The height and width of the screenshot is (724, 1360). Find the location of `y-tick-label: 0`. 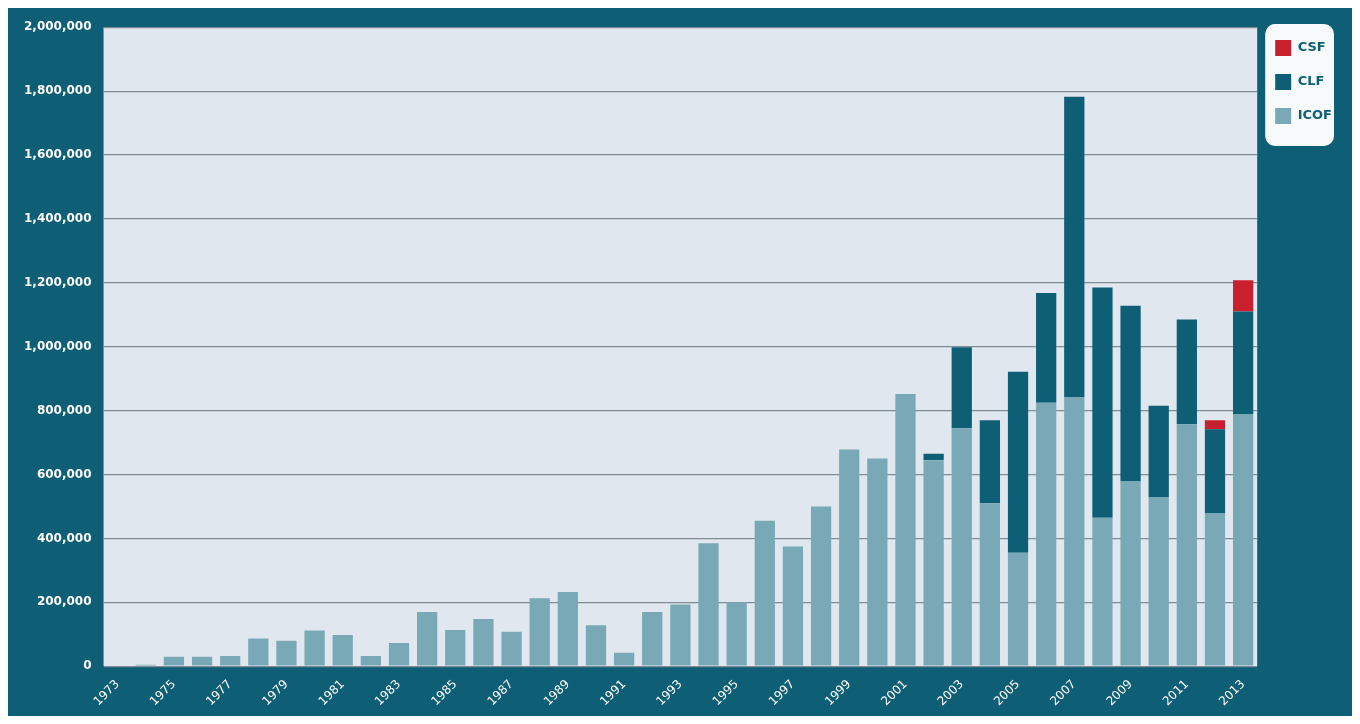

y-tick-label: 0 is located at coordinates (87, 665).